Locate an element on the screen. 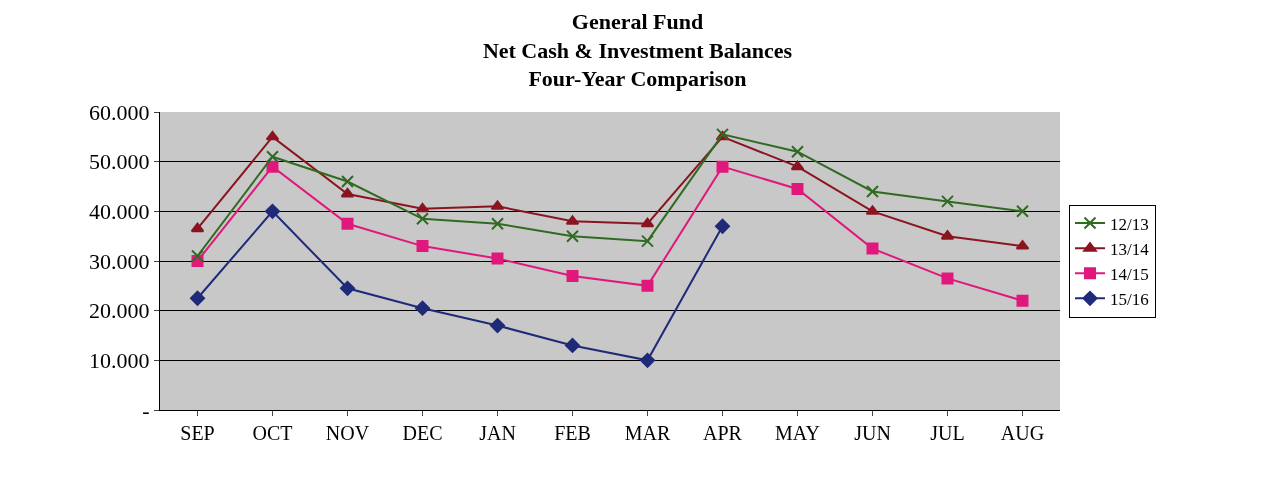 This screenshot has height=485, width=1275. x-tick-label: MAR is located at coordinates (647, 433).